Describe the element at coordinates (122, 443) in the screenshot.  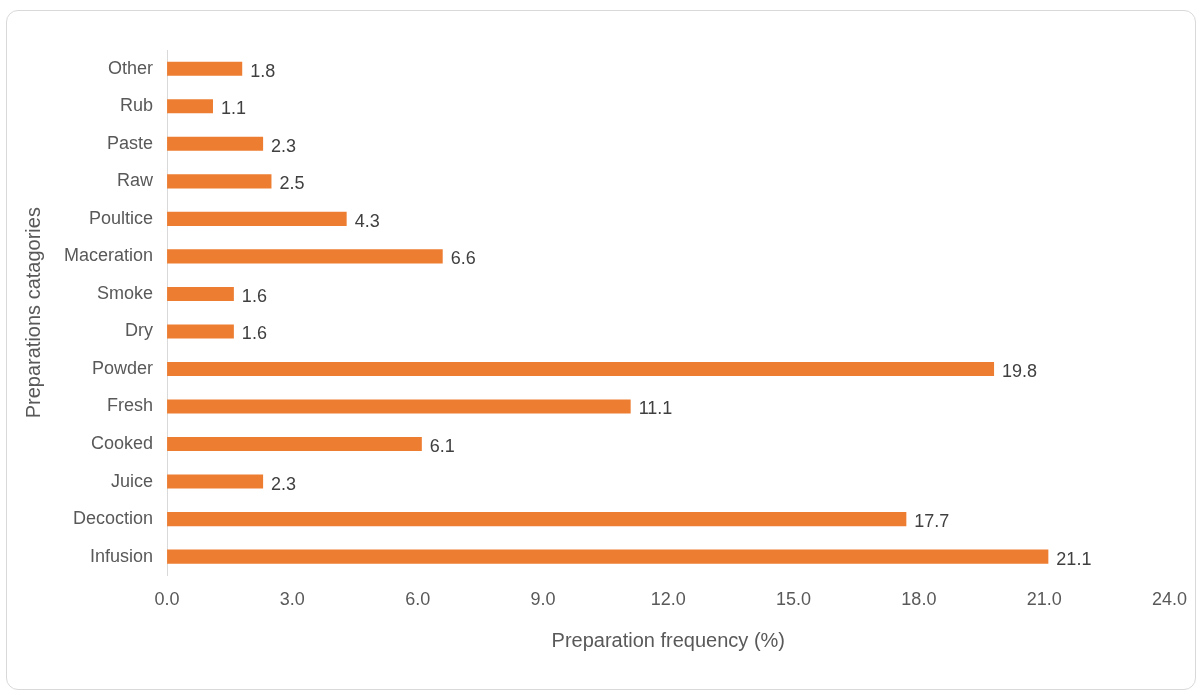
I see `y-tick-label: Cooked` at that location.